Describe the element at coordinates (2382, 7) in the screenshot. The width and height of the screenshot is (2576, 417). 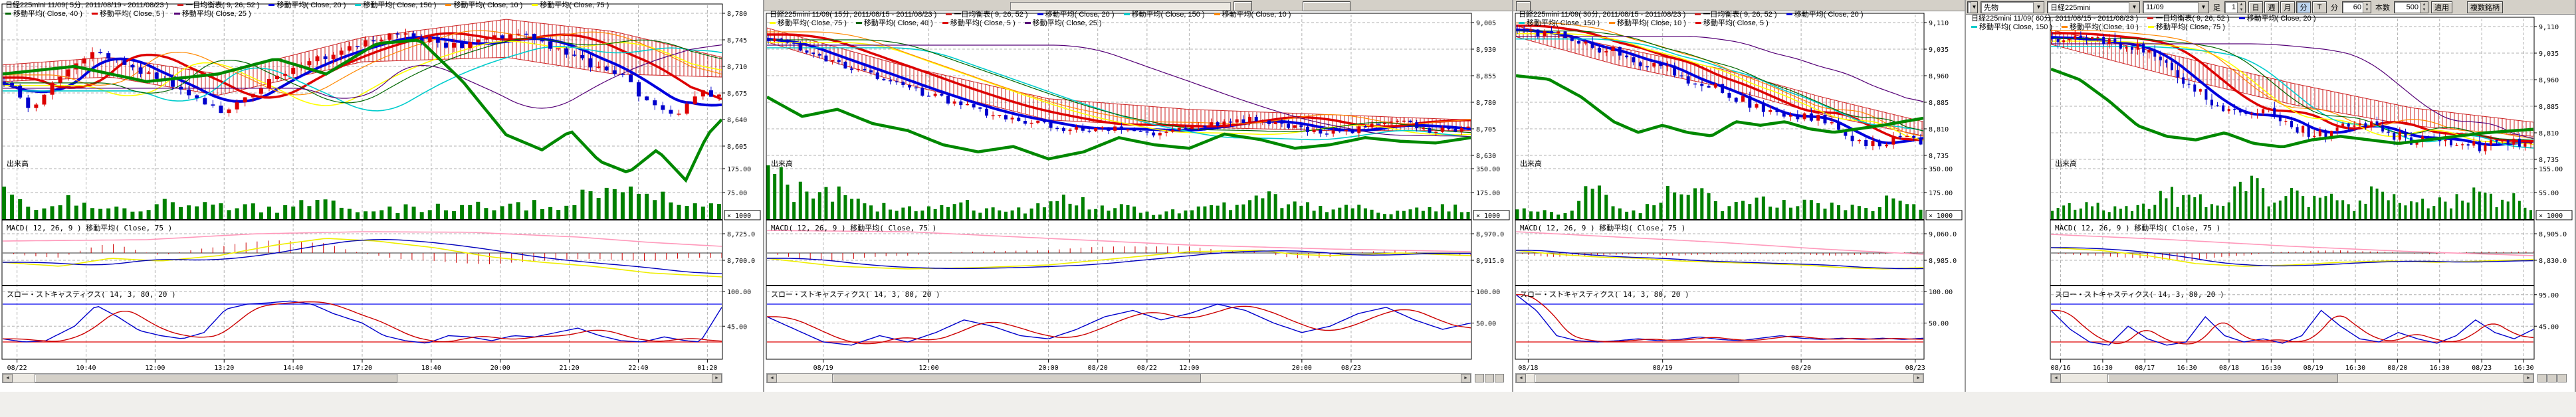
I see `bar-count-label: 本数` at that location.